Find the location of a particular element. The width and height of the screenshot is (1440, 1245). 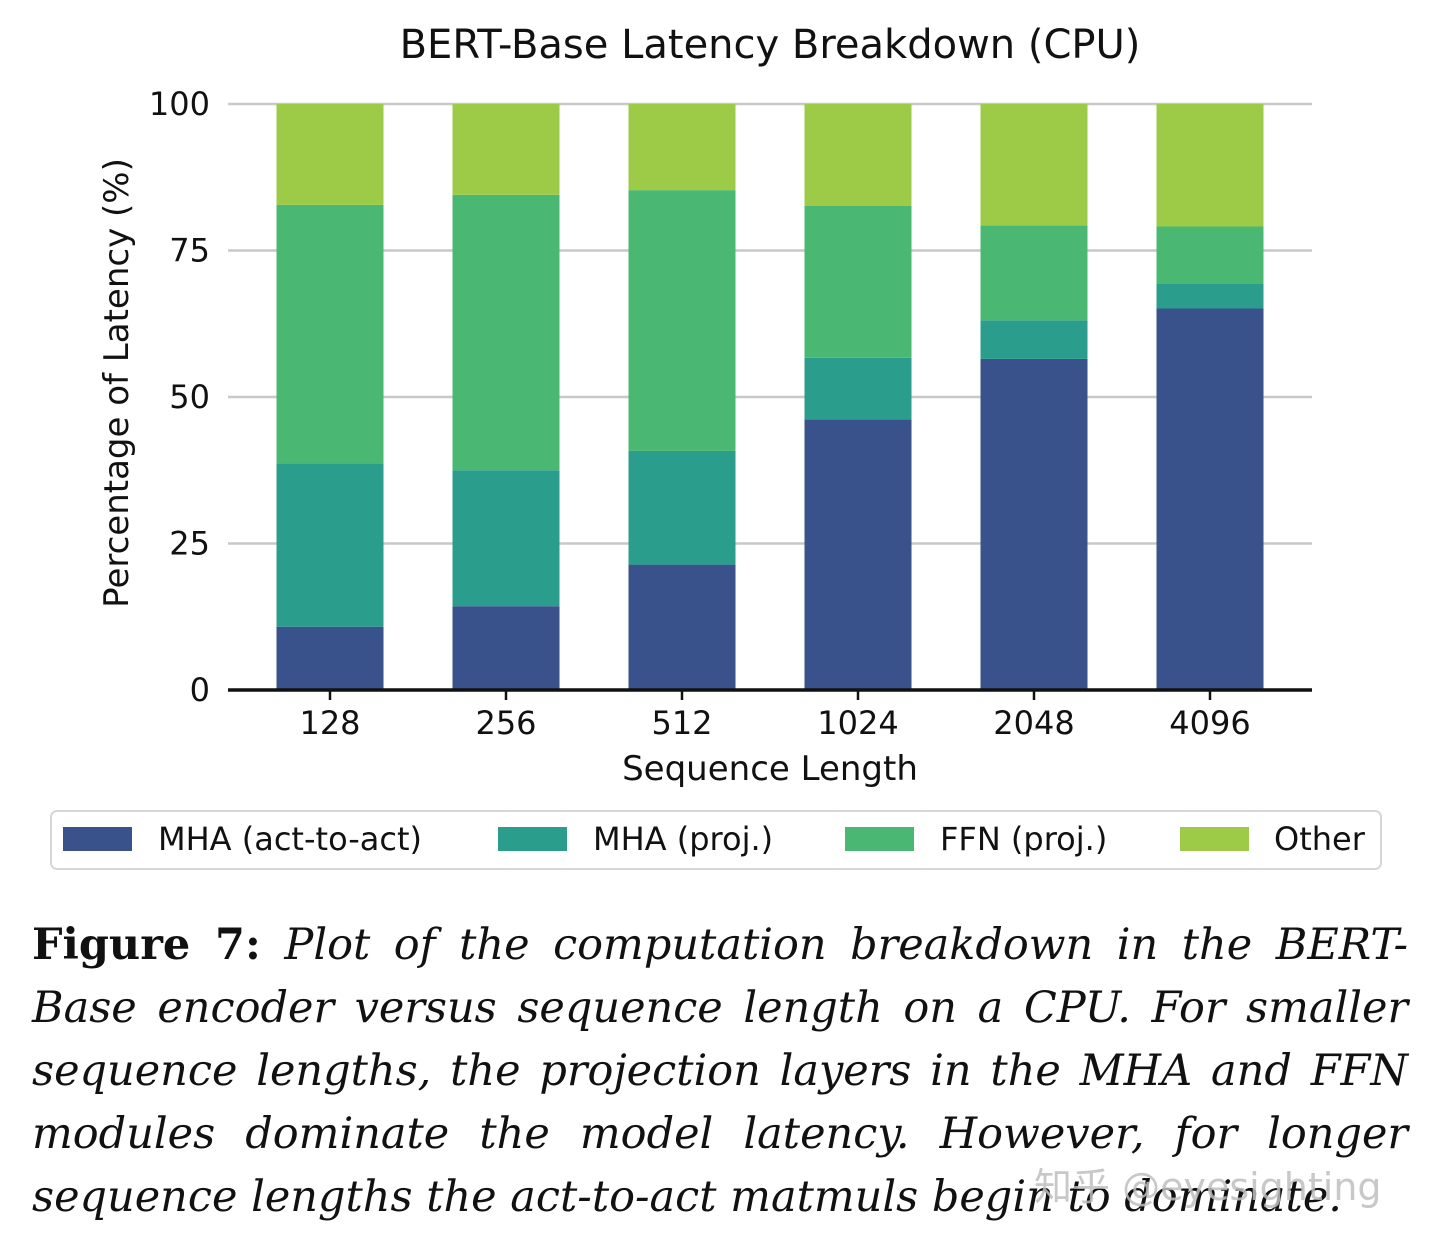

legend-label: Other is located at coordinates (1320, 839).